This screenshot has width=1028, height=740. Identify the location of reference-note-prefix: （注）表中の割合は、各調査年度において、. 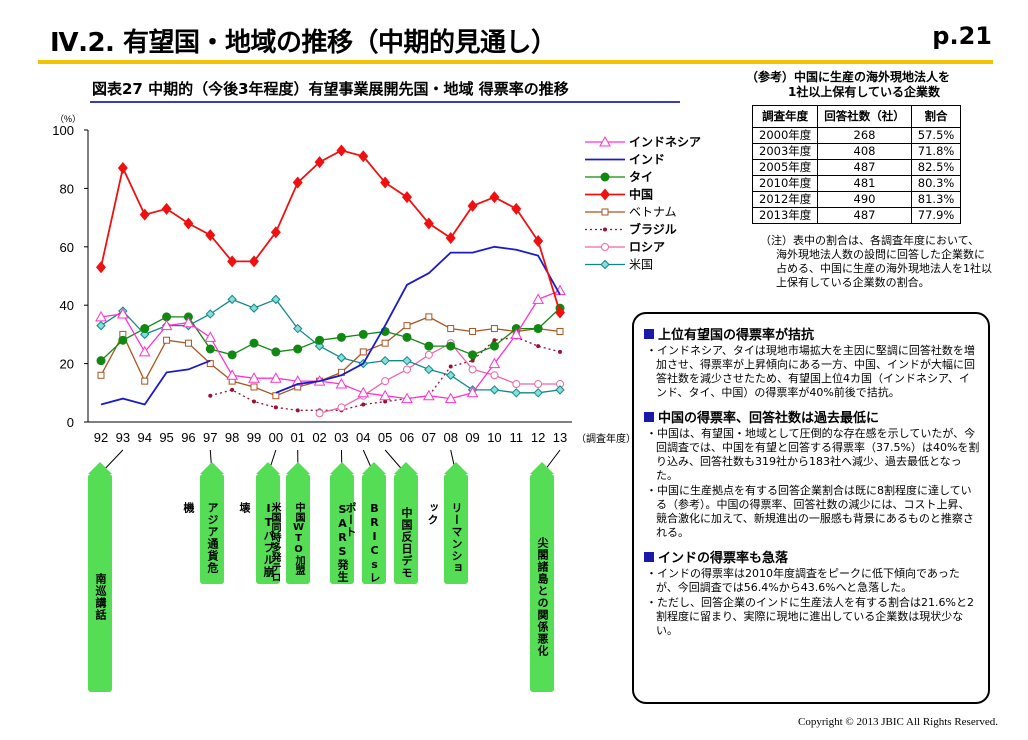
(870, 240).